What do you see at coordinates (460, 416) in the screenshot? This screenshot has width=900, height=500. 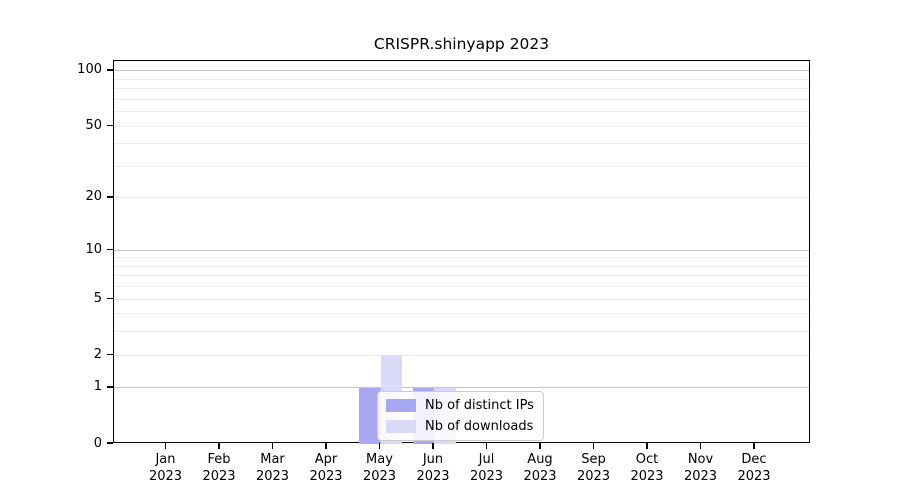 I see `legend: Nb of distinct IPs Nb of downloads` at bounding box center [460, 416].